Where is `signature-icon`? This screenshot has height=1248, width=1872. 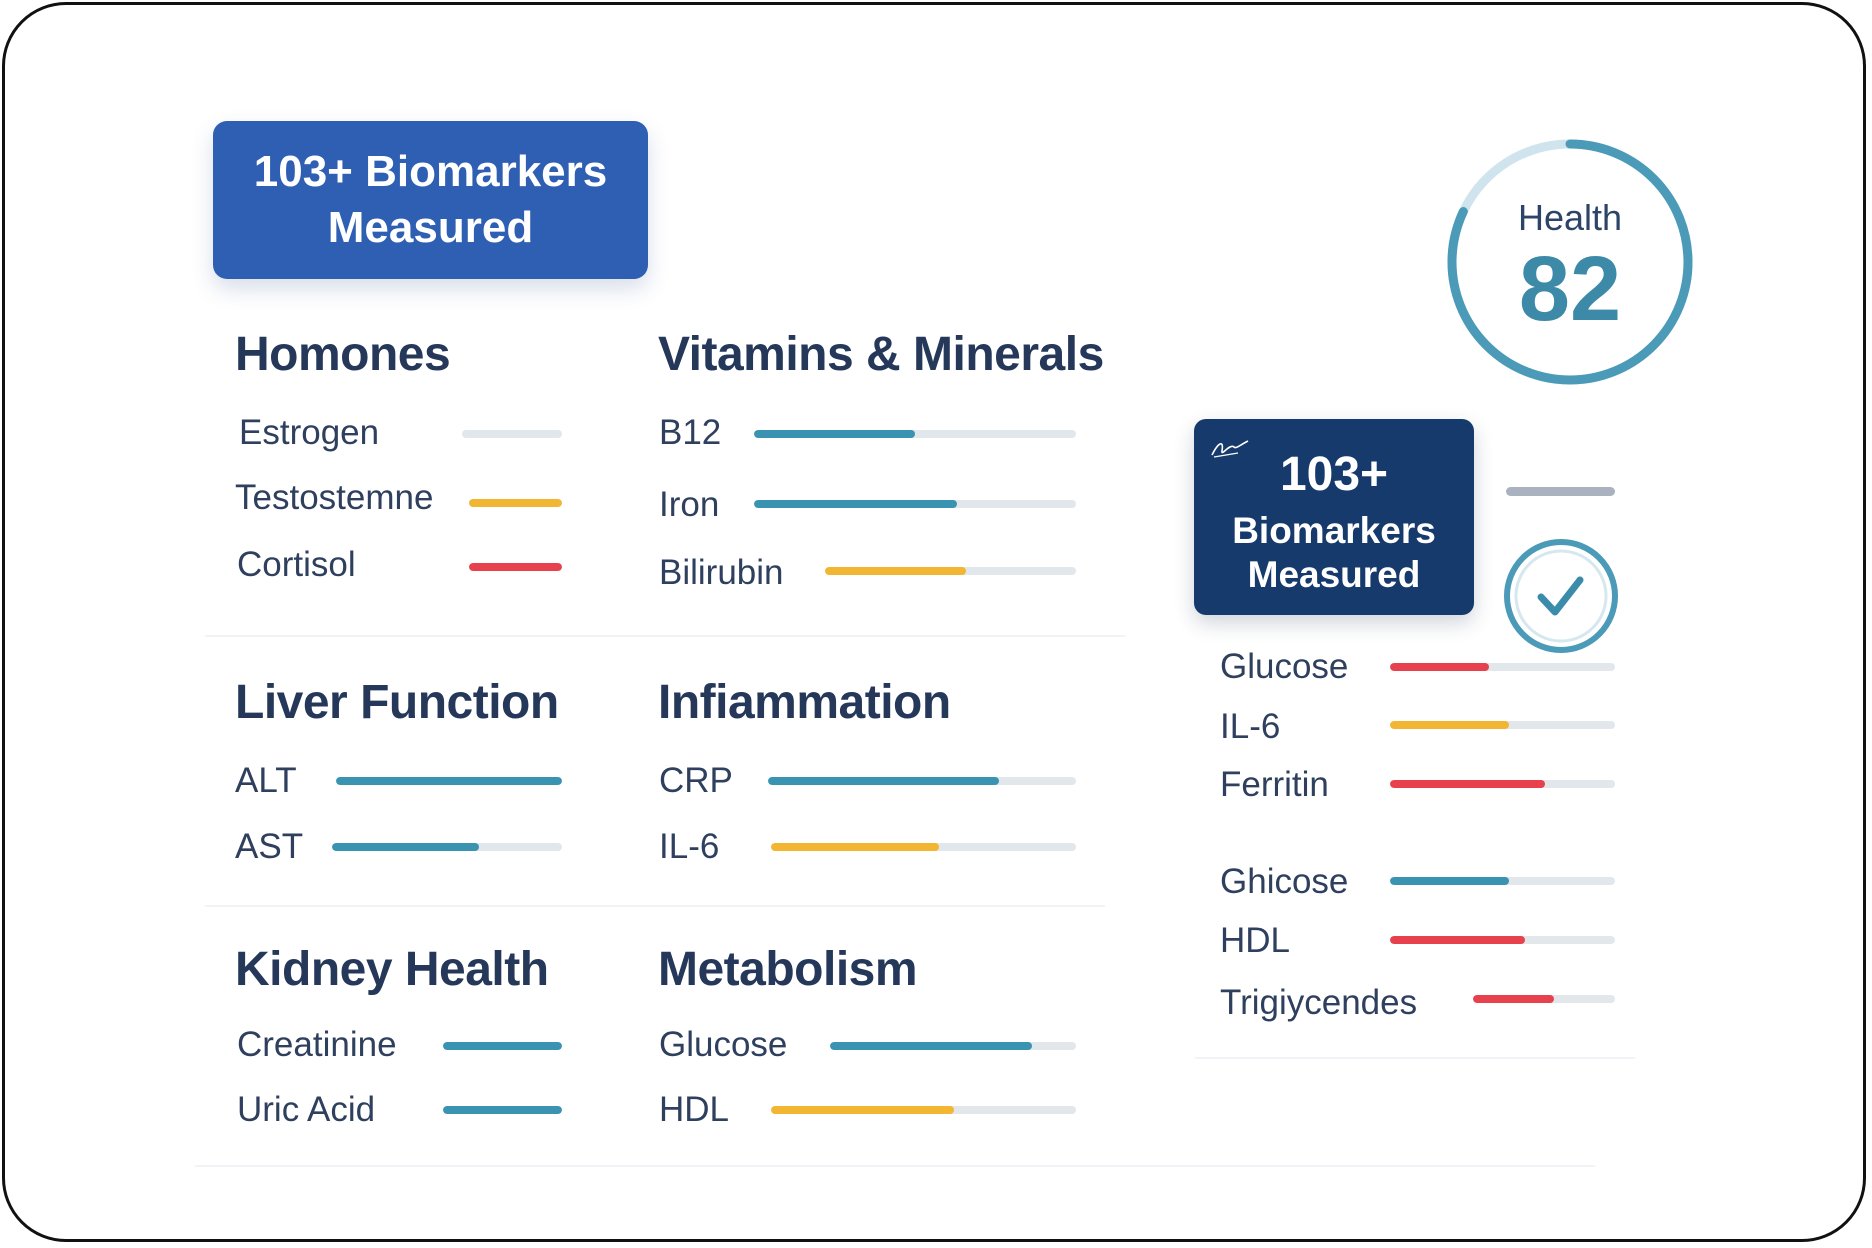
signature-icon is located at coordinates (1230, 449).